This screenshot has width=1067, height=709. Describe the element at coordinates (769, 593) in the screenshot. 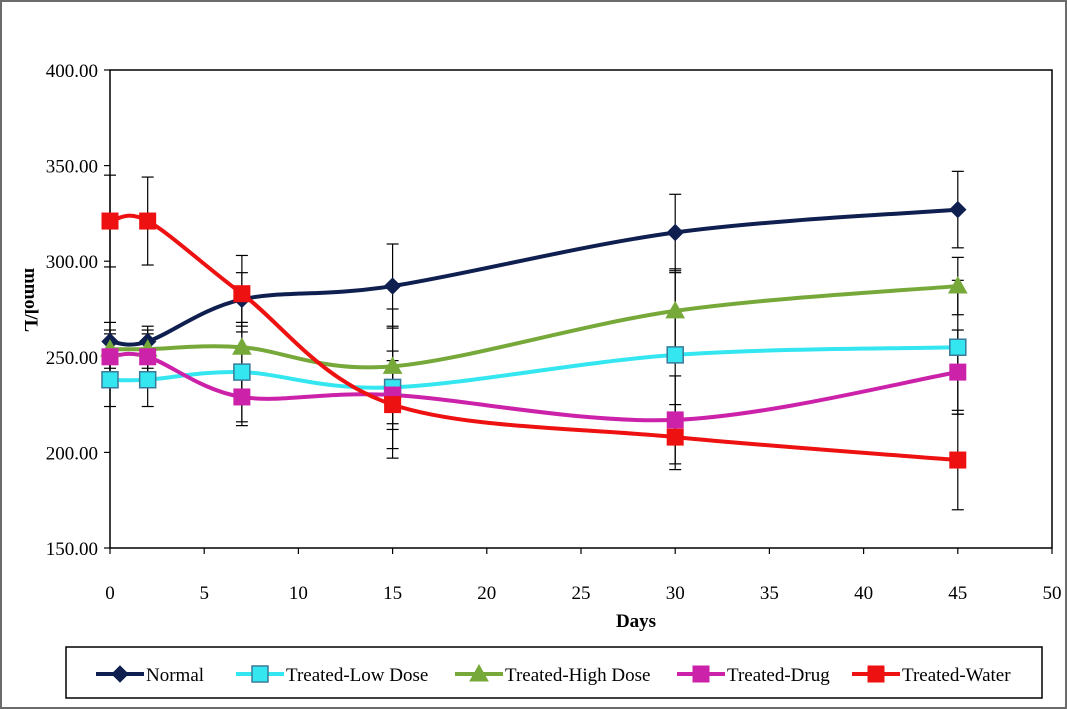

I see `x-tick-label: 35` at that location.